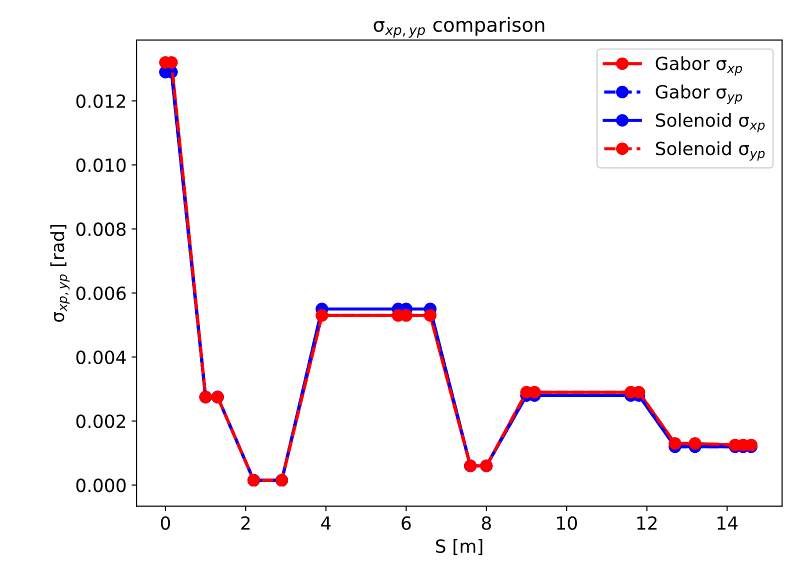 Image resolution: width=794 pixels, height=572 pixels. What do you see at coordinates (165, 523) in the screenshot?
I see `x-tick-label: 0` at bounding box center [165, 523].